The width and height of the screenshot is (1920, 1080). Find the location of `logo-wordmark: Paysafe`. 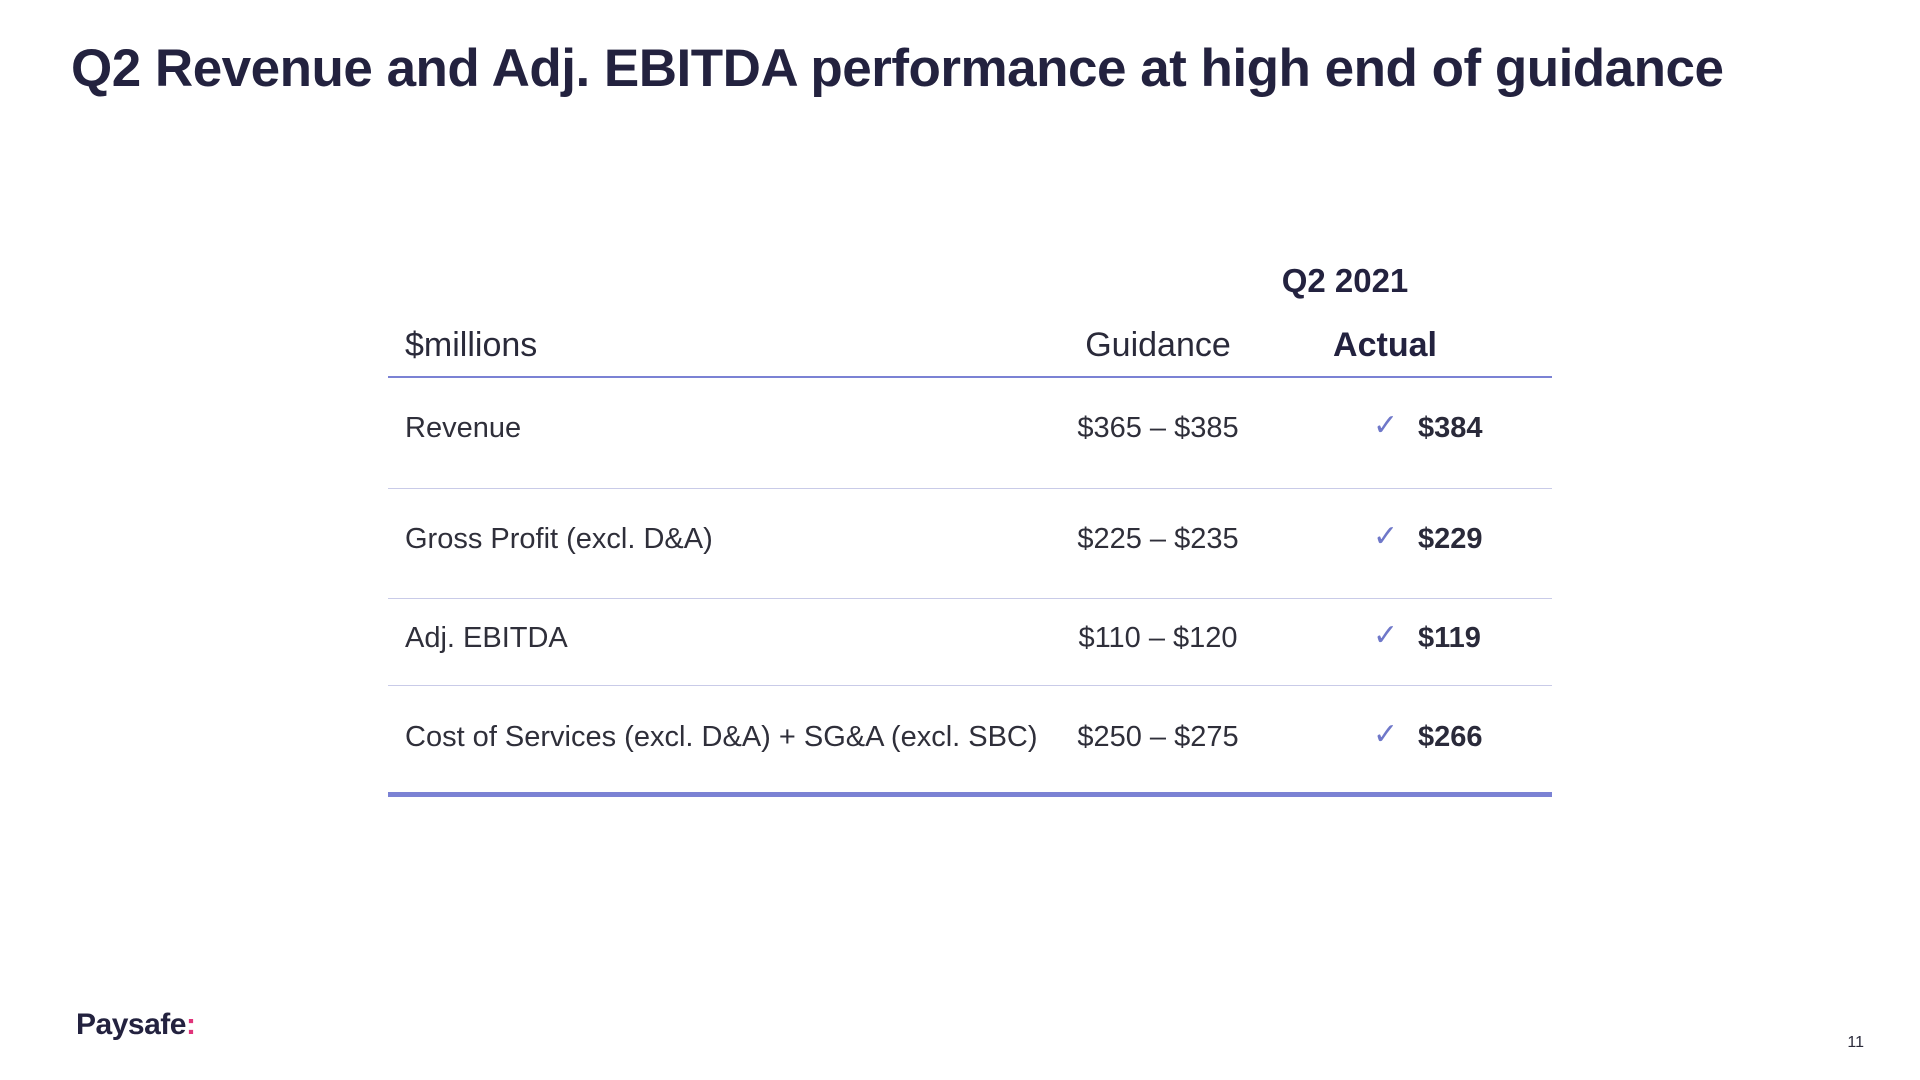

logo-wordmark: Paysafe is located at coordinates (131, 1024).